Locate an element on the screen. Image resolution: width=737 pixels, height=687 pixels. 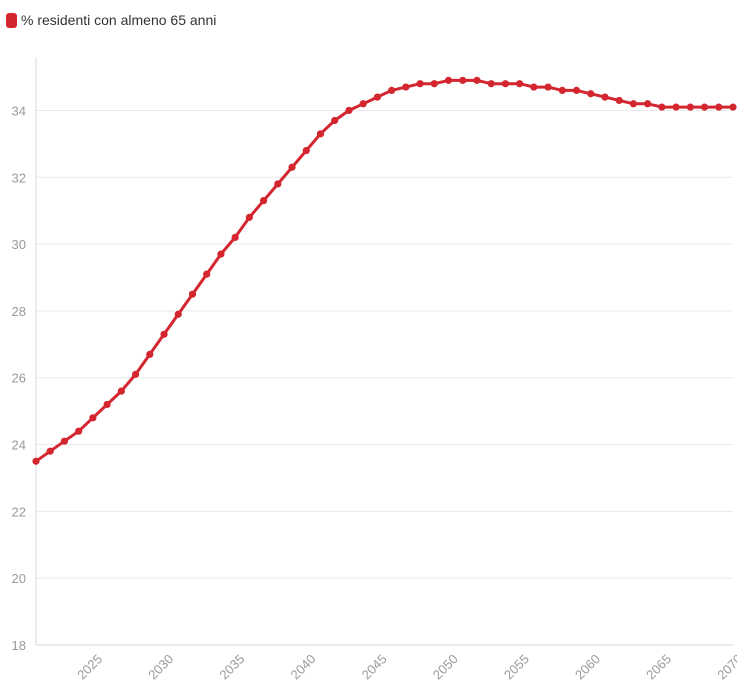
y-tick-label: 22 is located at coordinates (19, 511).